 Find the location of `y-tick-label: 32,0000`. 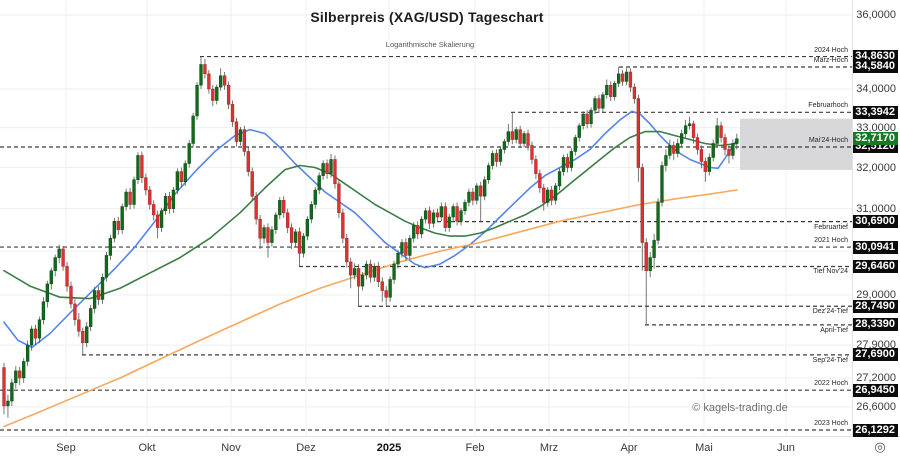

y-tick-label: 32,0000 is located at coordinates (876, 167).